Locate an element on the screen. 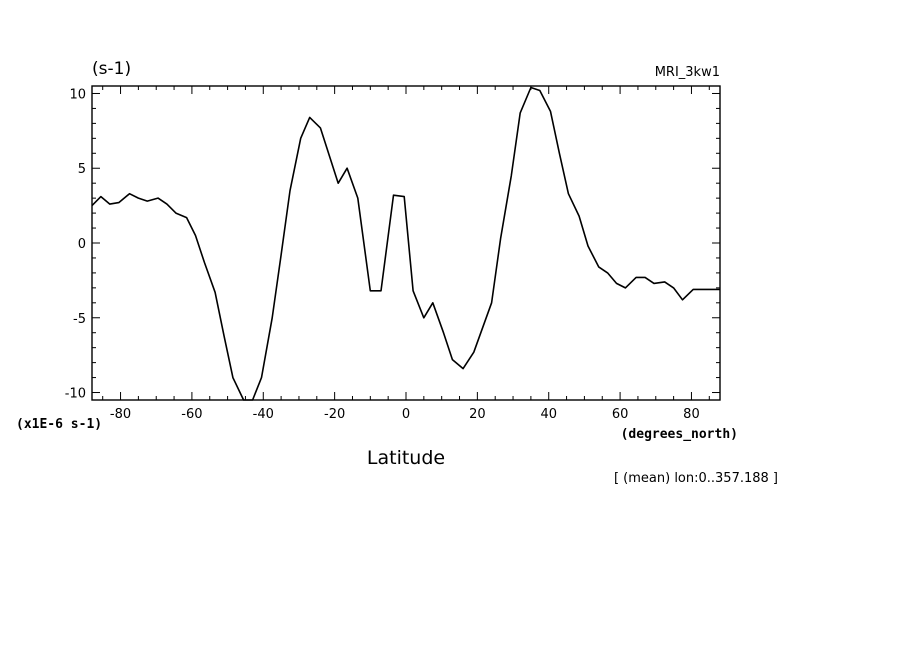 The width and height of the screenshot is (904, 654). x-tick-label: 0 is located at coordinates (406, 414).